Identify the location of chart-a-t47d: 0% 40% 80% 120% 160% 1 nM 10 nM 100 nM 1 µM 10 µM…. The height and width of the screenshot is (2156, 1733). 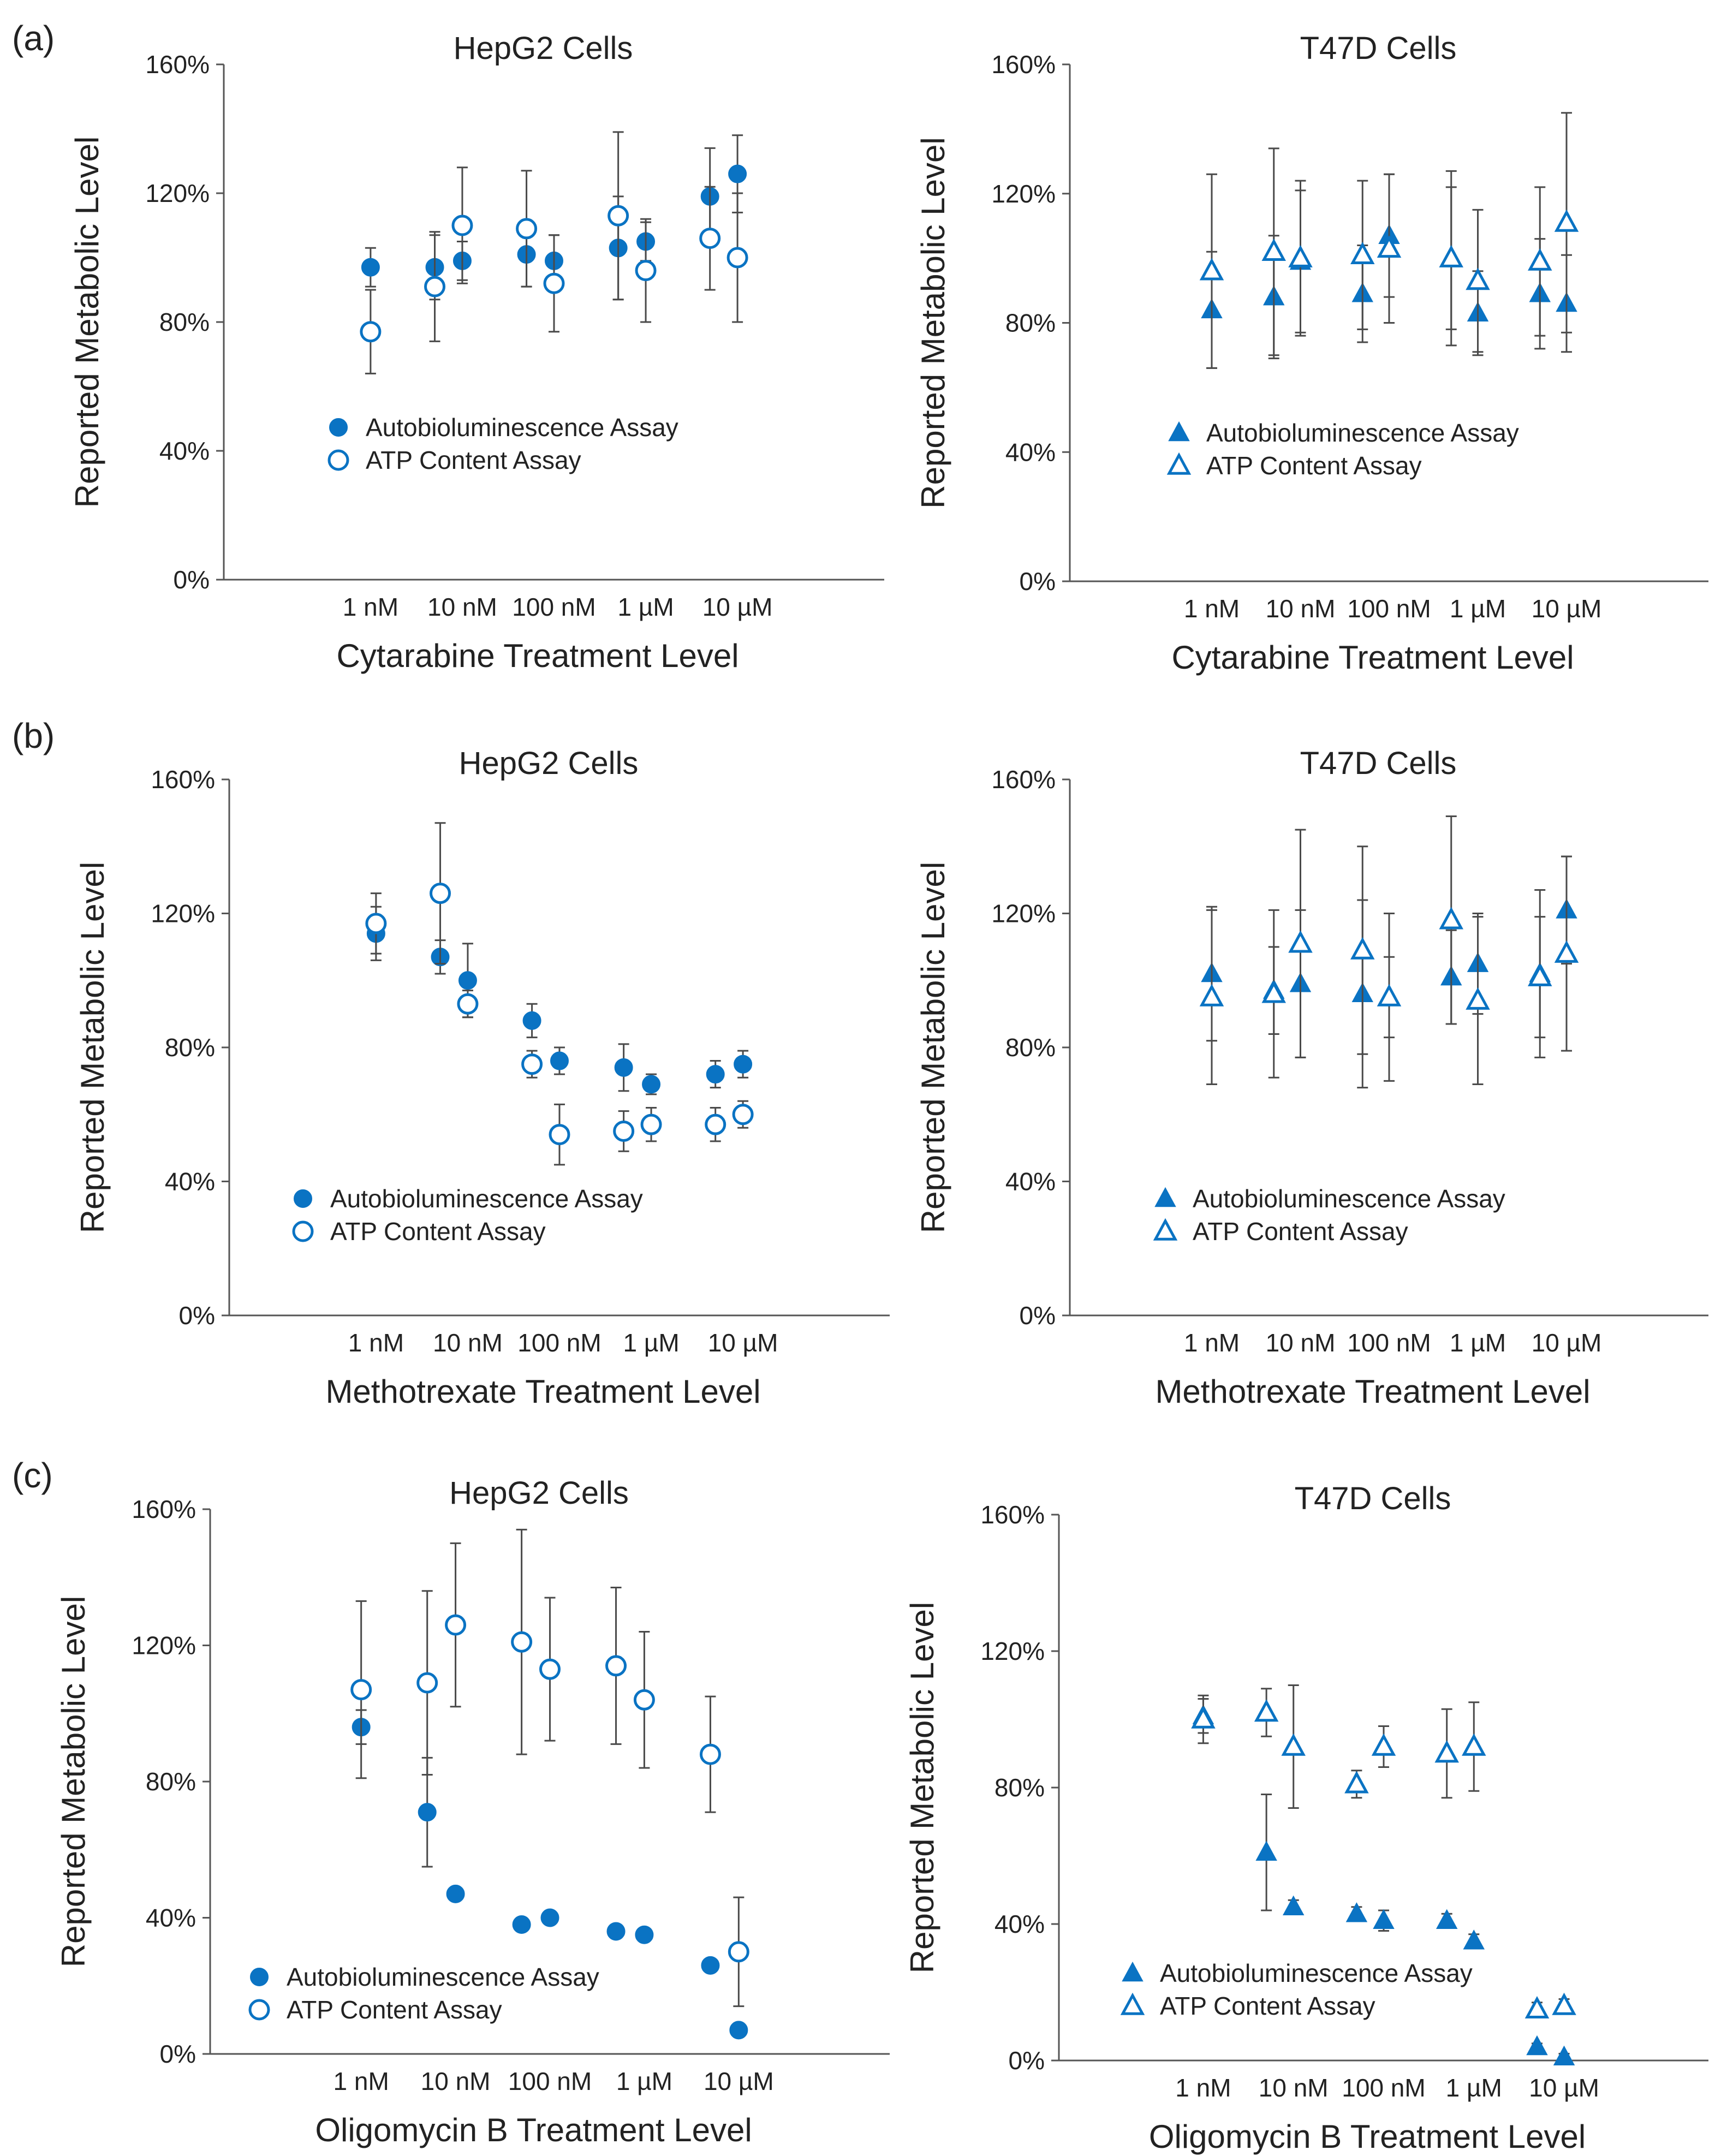
(1311, 353).